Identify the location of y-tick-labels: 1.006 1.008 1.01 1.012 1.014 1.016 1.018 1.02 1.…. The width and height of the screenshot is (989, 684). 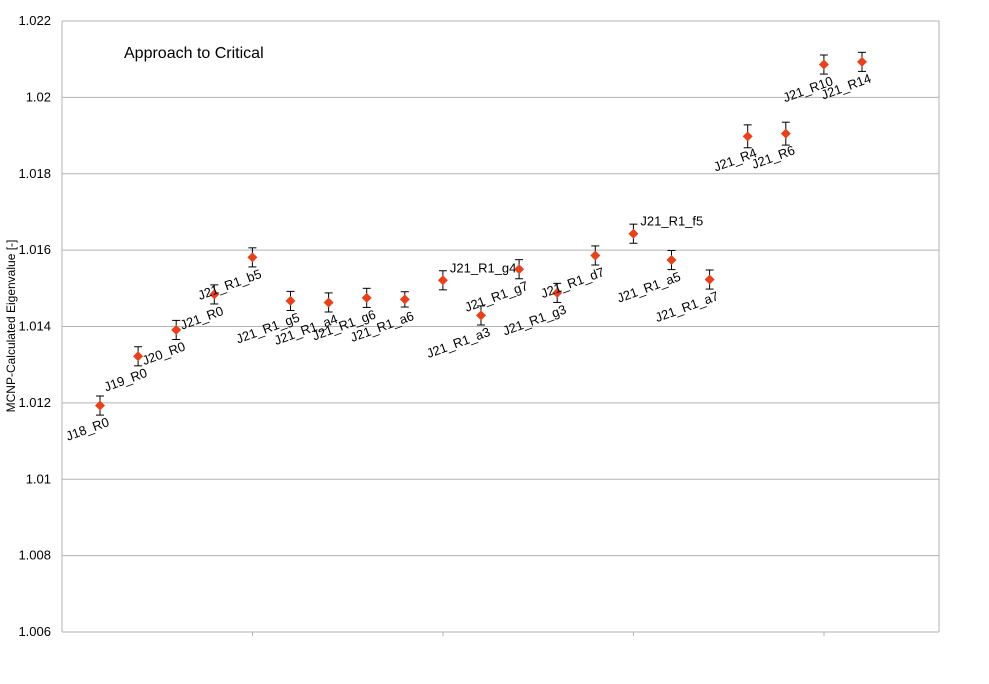
(34, 326).